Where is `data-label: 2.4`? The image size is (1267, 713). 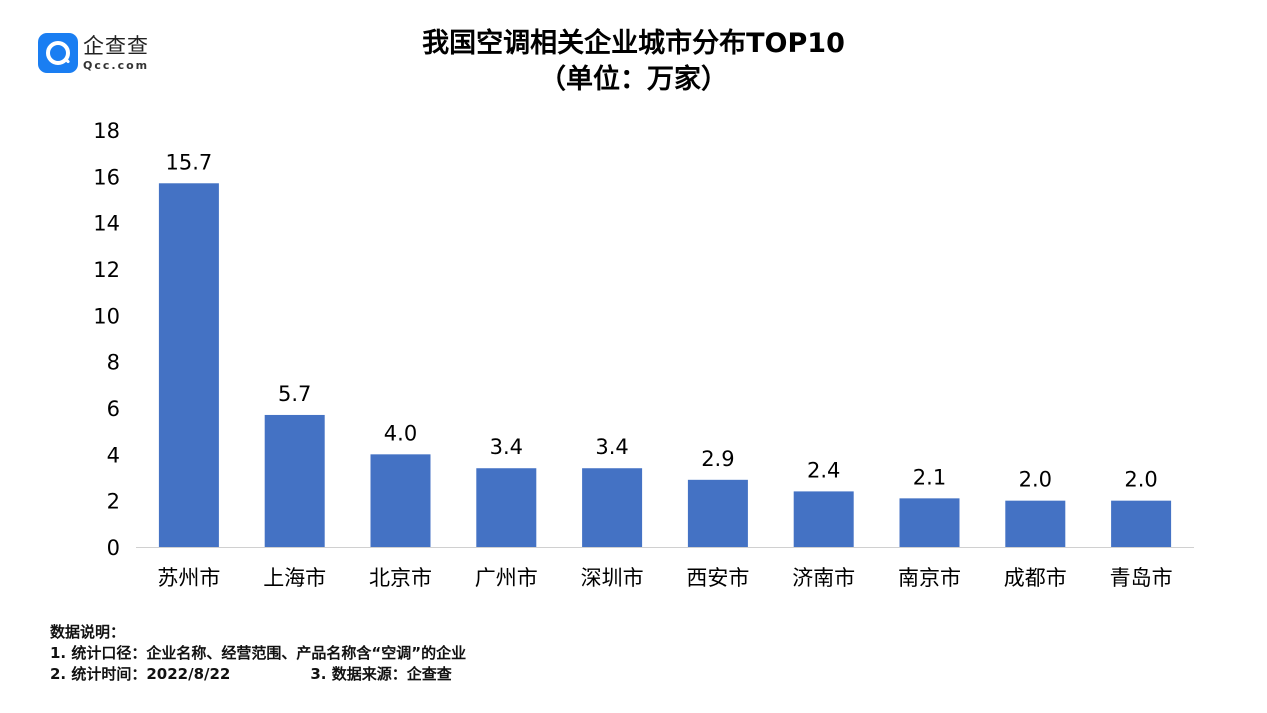 data-label: 2.4 is located at coordinates (823, 470).